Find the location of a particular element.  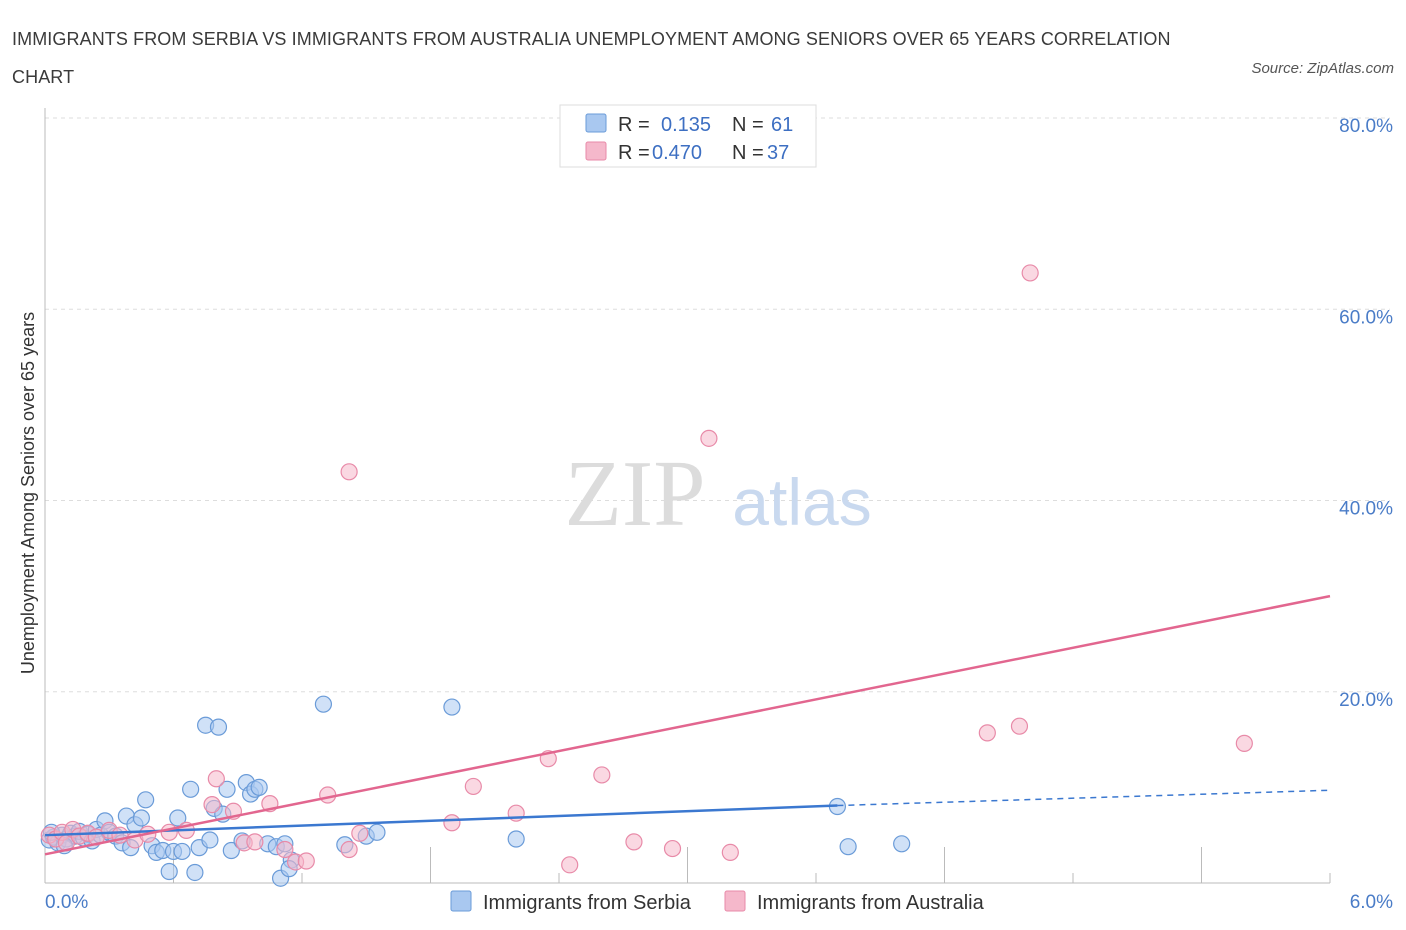

legend-australia-swatch is located at coordinates (596, 151).